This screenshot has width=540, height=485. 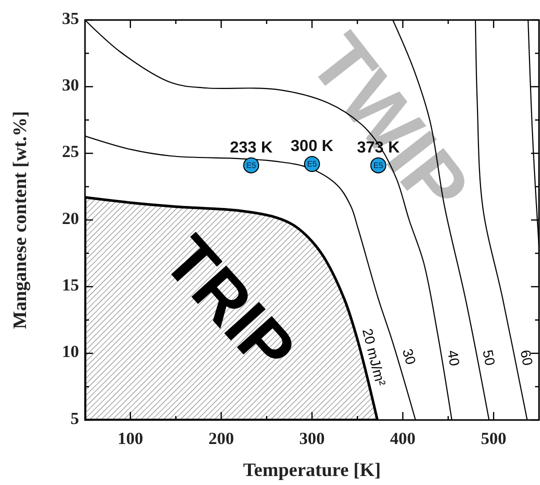 What do you see at coordinates (251, 148) in the screenshot?
I see `annotation: 233 K` at bounding box center [251, 148].